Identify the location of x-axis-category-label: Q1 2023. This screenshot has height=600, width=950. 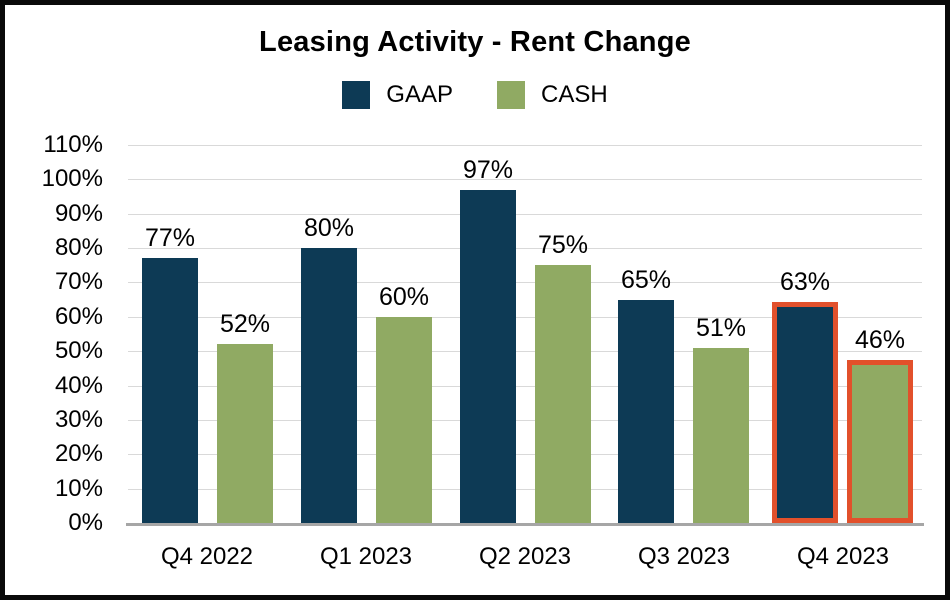
(366, 556).